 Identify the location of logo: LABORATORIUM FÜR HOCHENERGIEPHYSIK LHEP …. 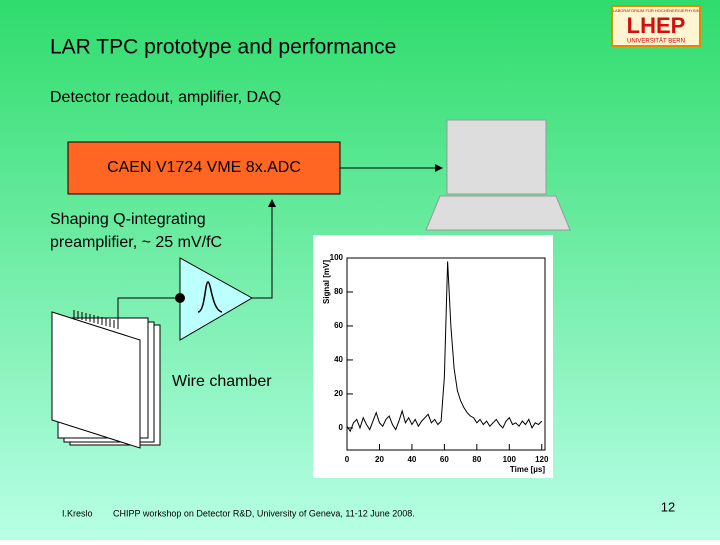
(656, 26).